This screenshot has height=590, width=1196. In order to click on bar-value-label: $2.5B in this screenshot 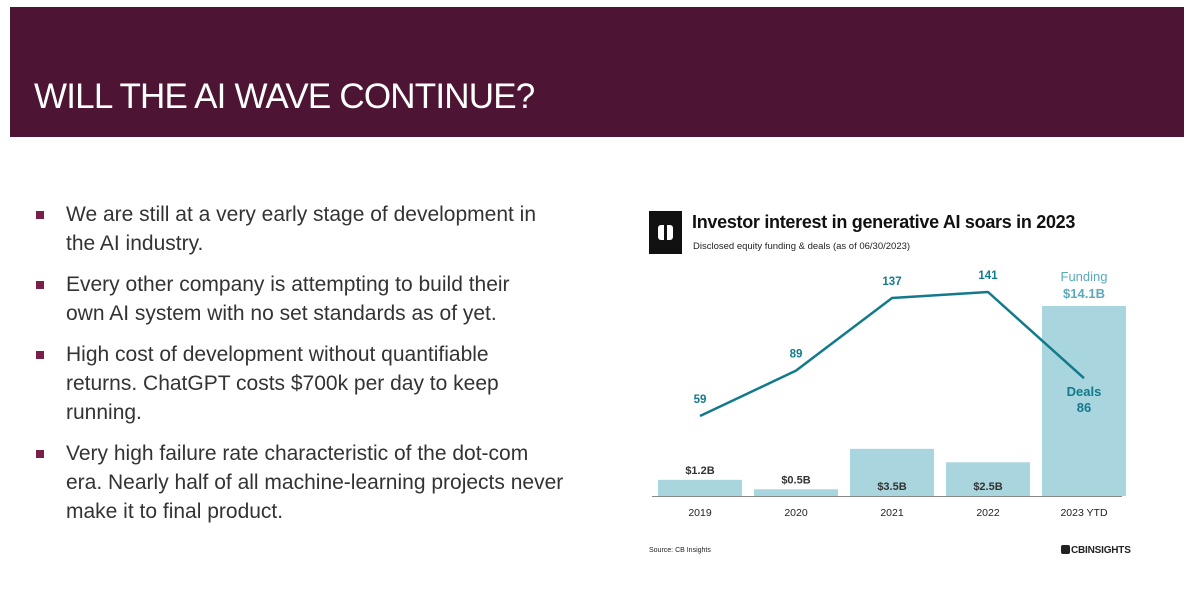, I will do `click(987, 487)`.